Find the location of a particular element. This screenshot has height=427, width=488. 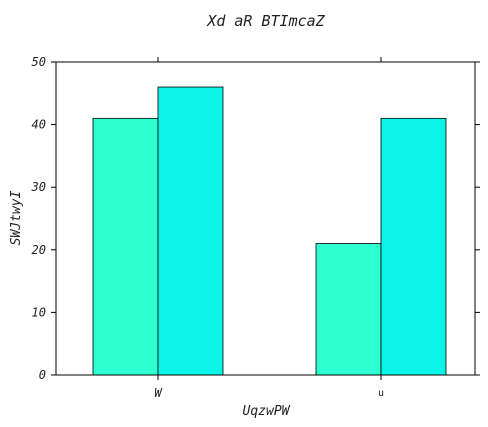

y-tick-label: 30 is located at coordinates (38, 187).